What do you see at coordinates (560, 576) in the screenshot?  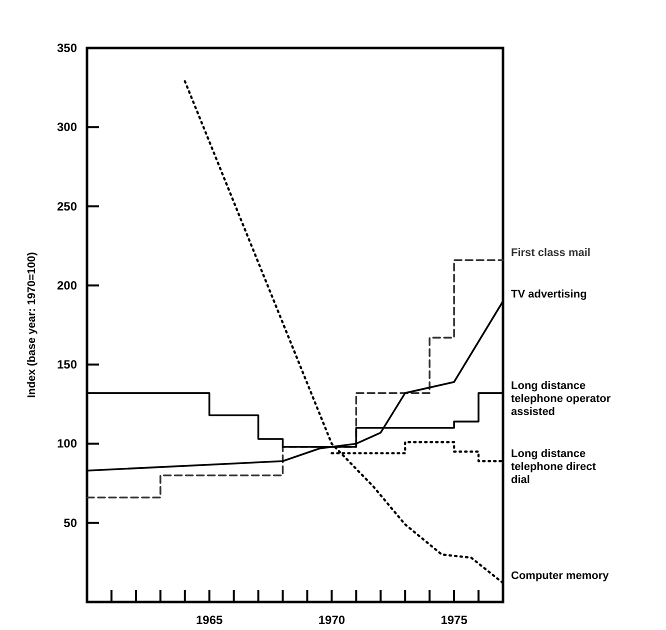 I see `series-label: Computer memory` at bounding box center [560, 576].